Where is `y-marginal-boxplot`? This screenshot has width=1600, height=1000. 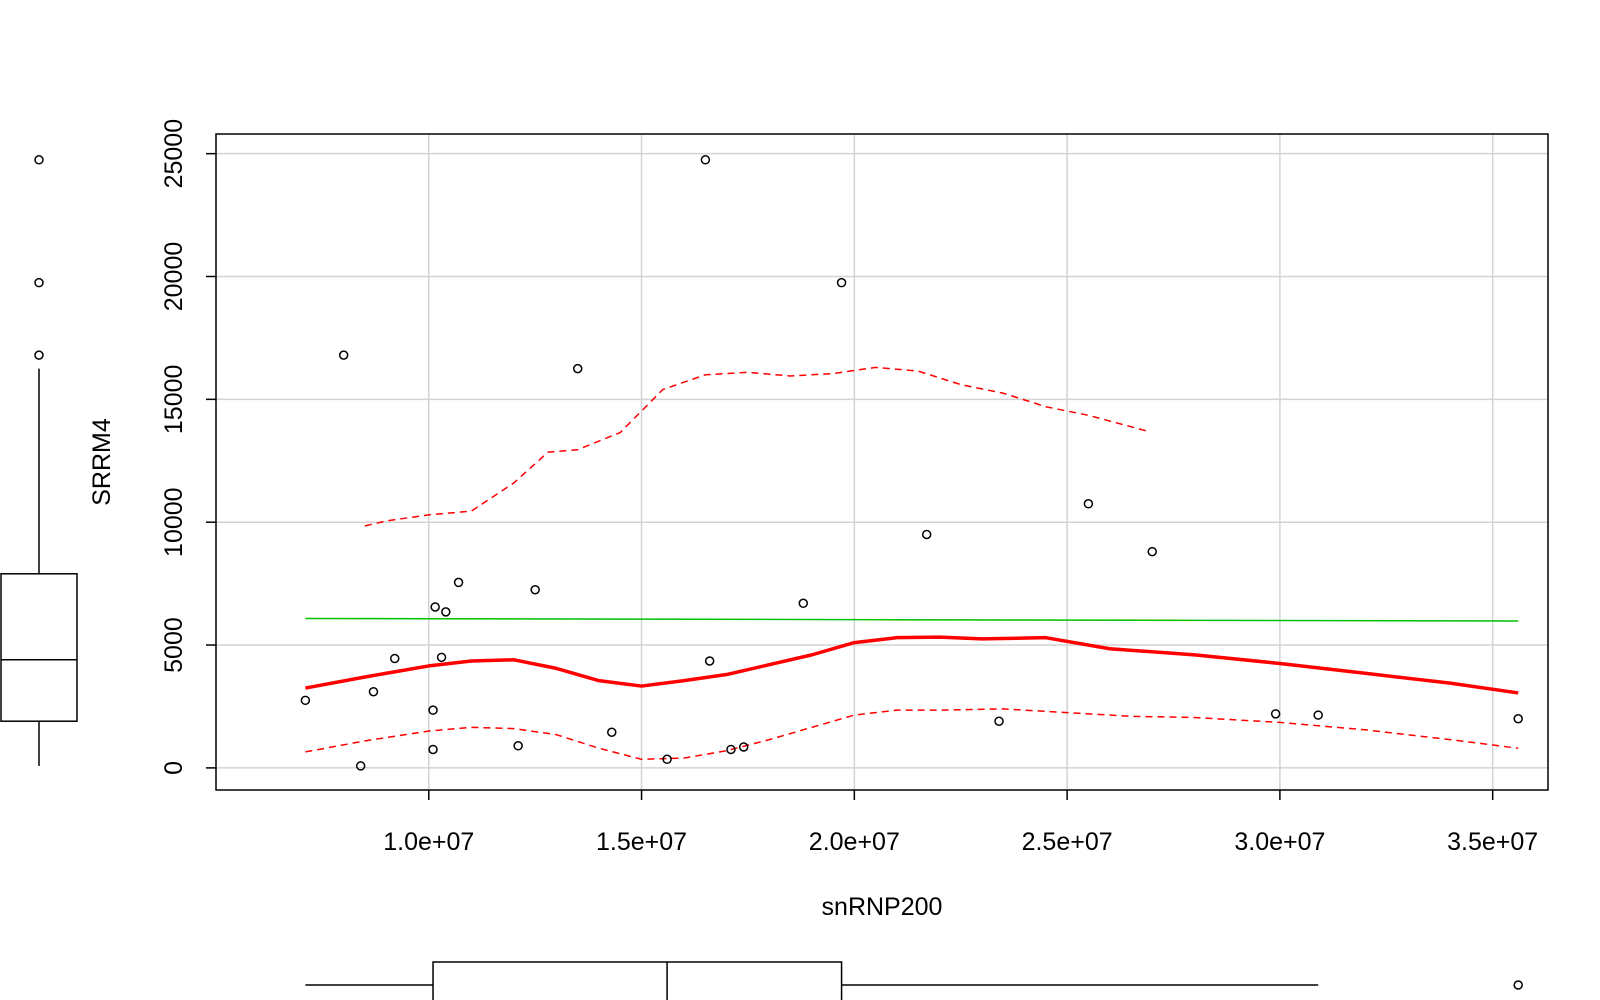 y-marginal-boxplot is located at coordinates (39, 460).